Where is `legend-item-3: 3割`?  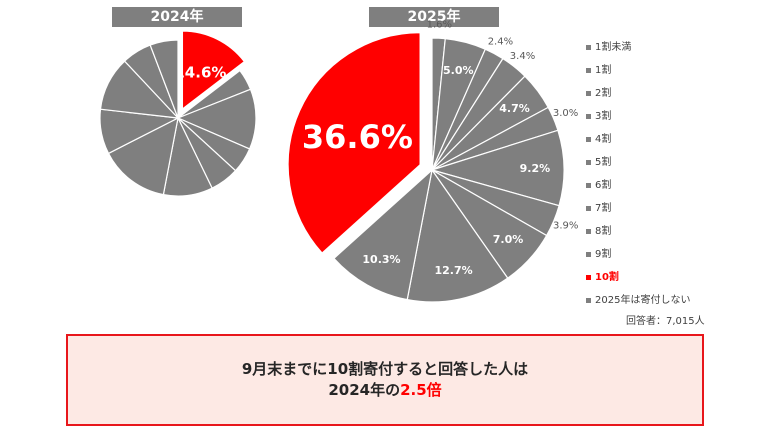
legend-item-3: 3割 is located at coordinates (638, 116).